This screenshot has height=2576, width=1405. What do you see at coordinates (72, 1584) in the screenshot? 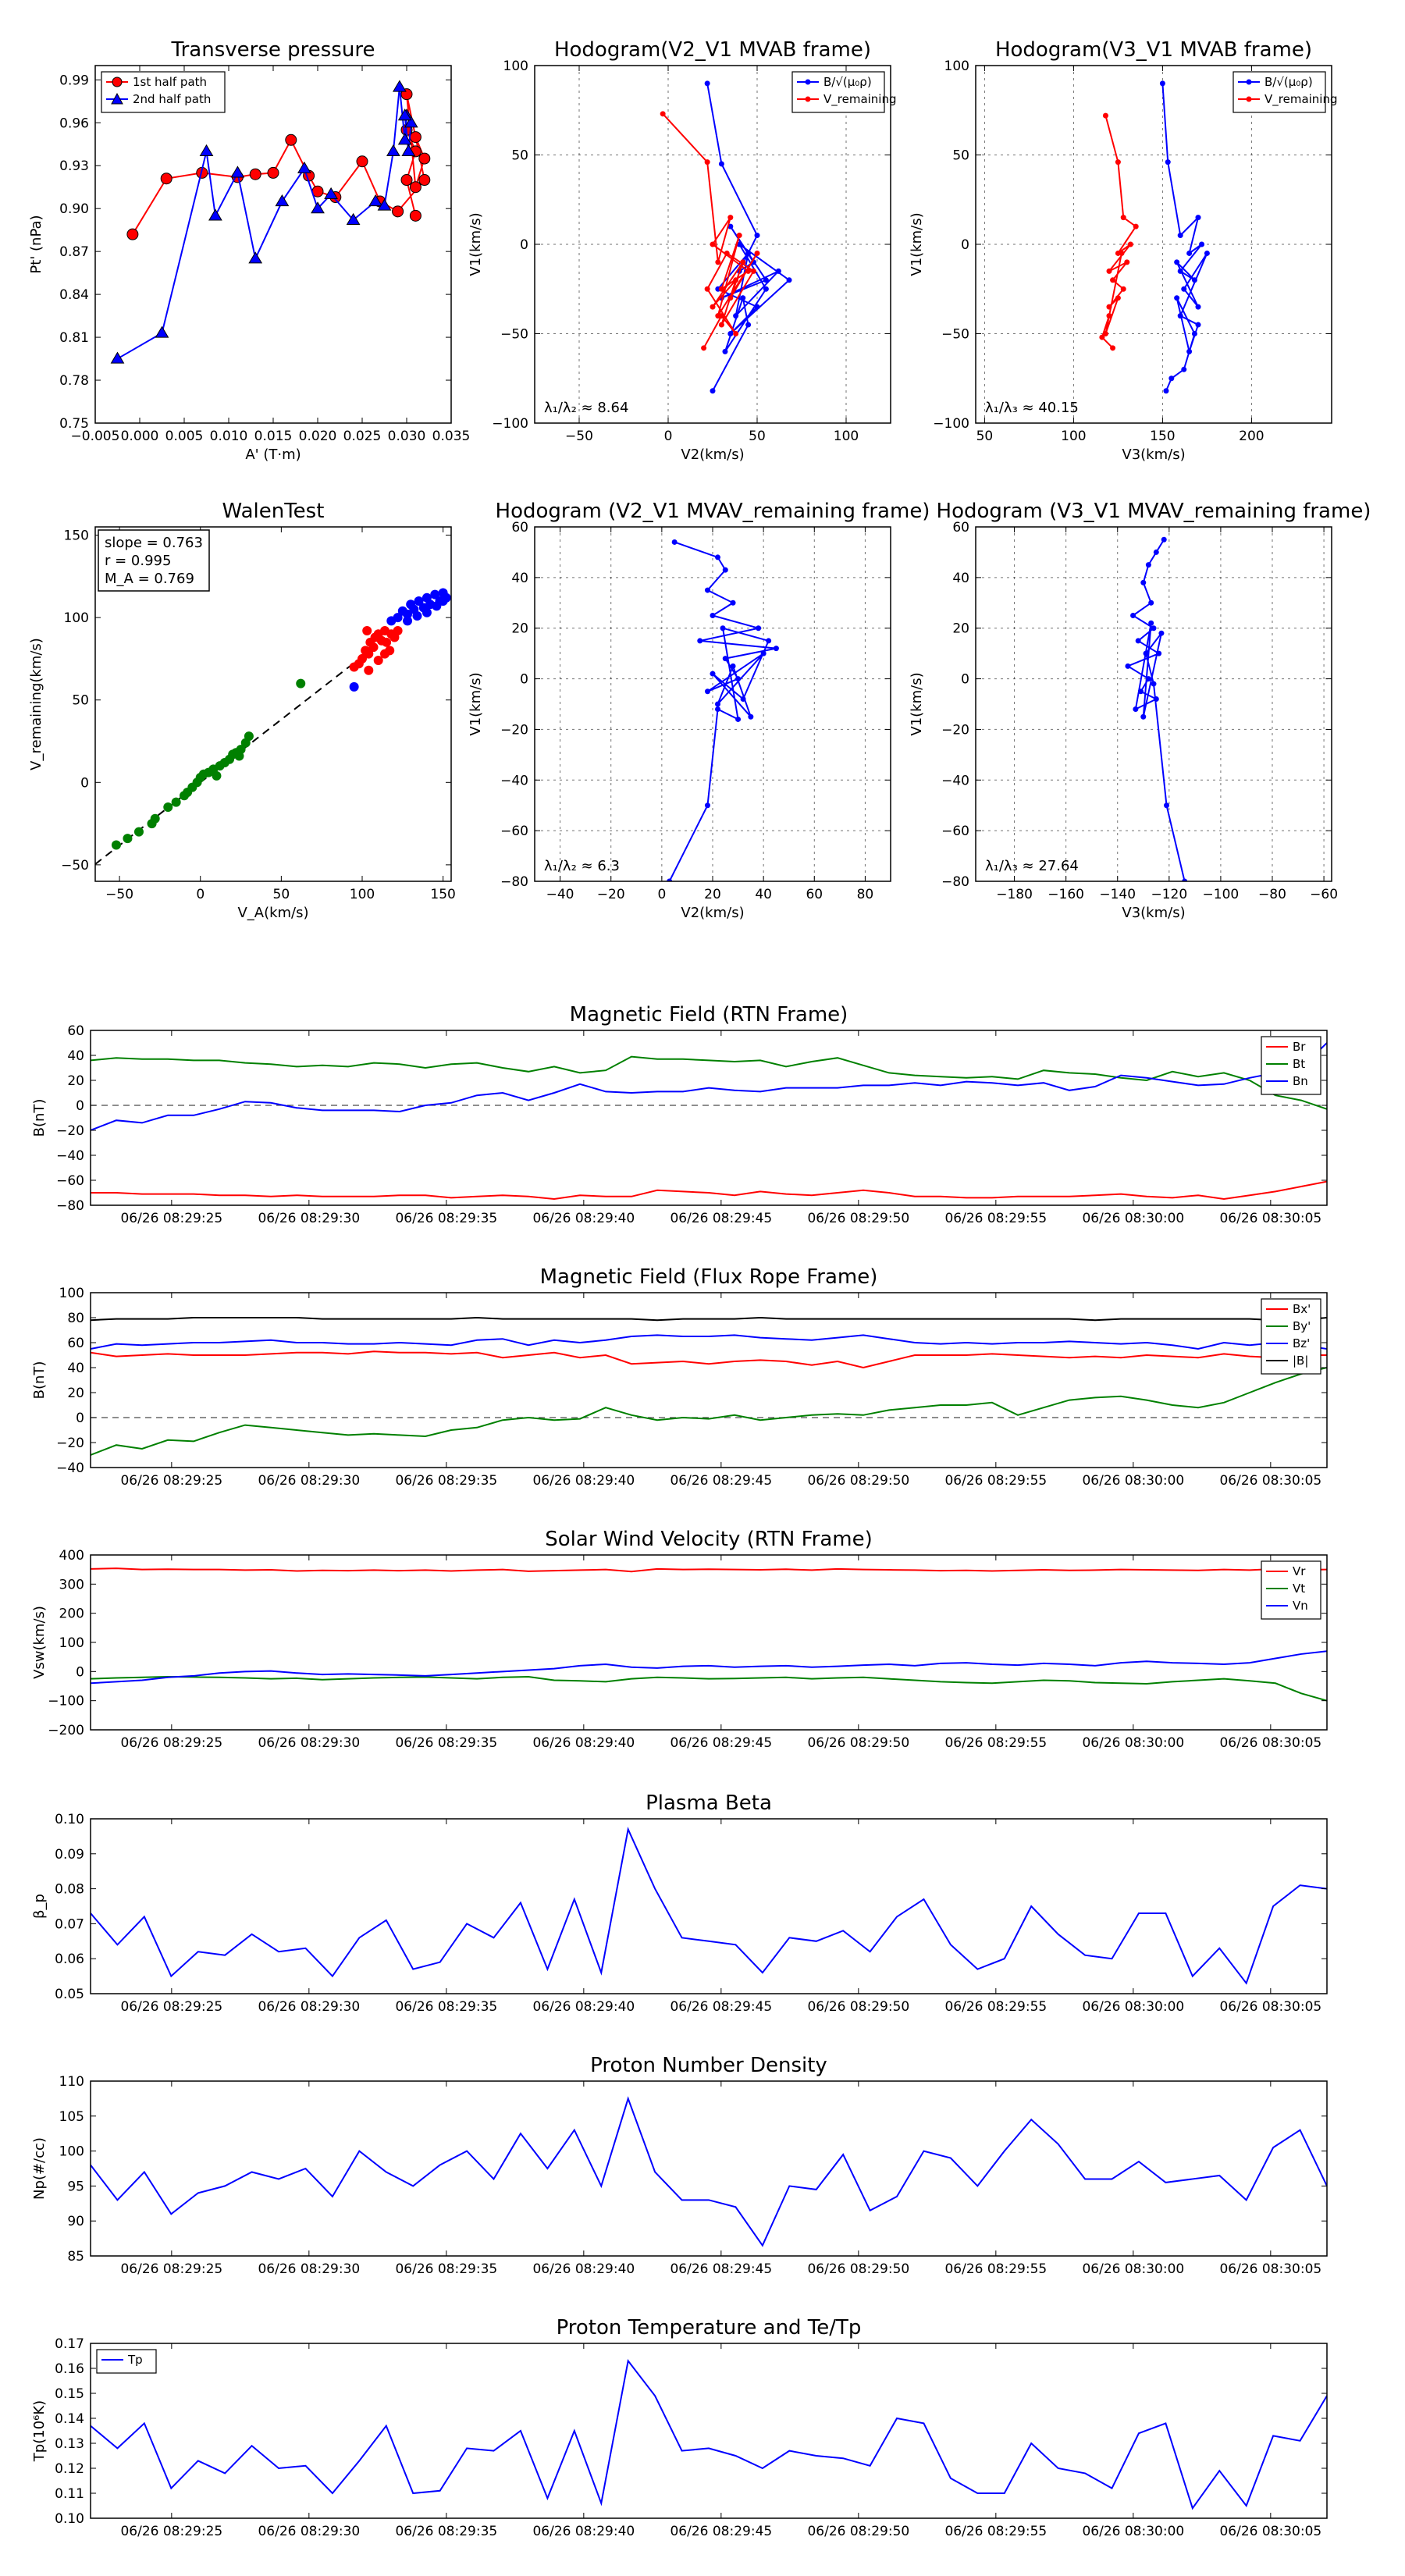
I see `y-tick-label: 300` at bounding box center [72, 1584].